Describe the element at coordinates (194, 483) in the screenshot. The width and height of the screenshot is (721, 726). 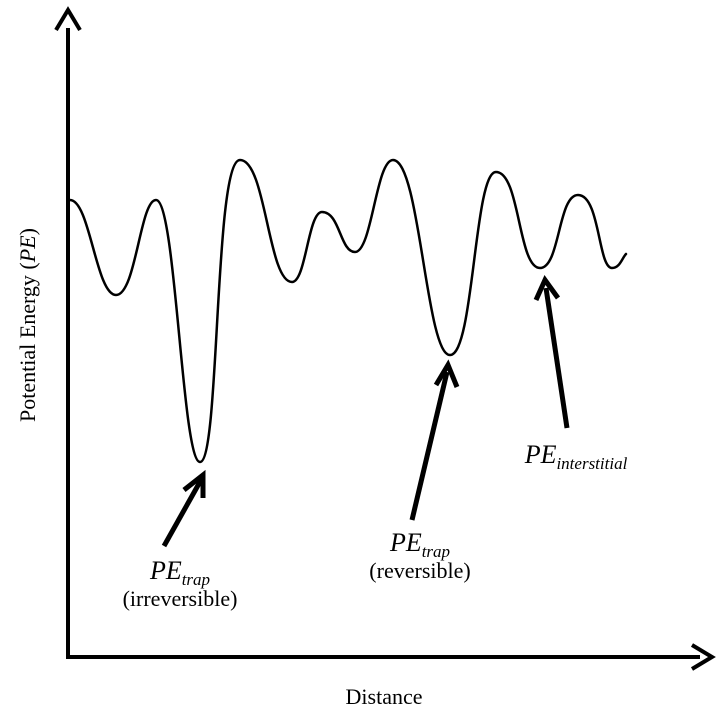
I see `arrow-irreversible-trap-head` at that location.